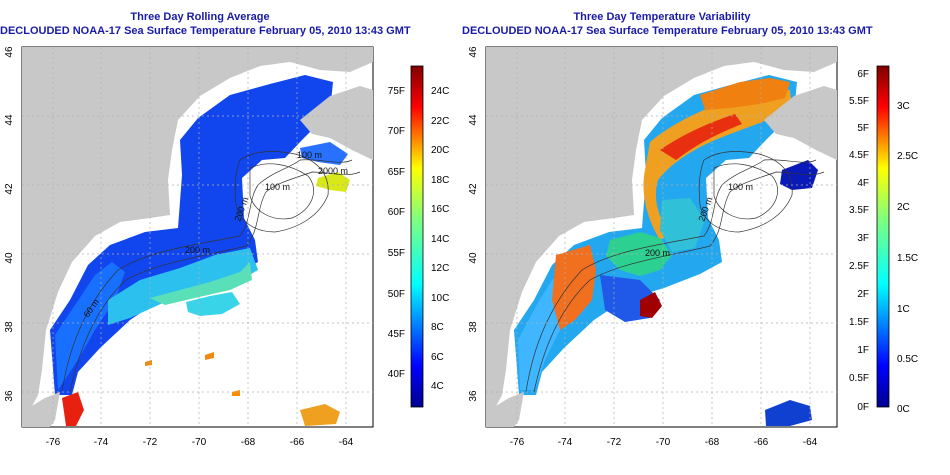  What do you see at coordinates (396, 233) in the screenshot?
I see `left-colorbar-f-labels: 75F 70F 65F 60F 55F 50F 45F 40F` at bounding box center [396, 233].